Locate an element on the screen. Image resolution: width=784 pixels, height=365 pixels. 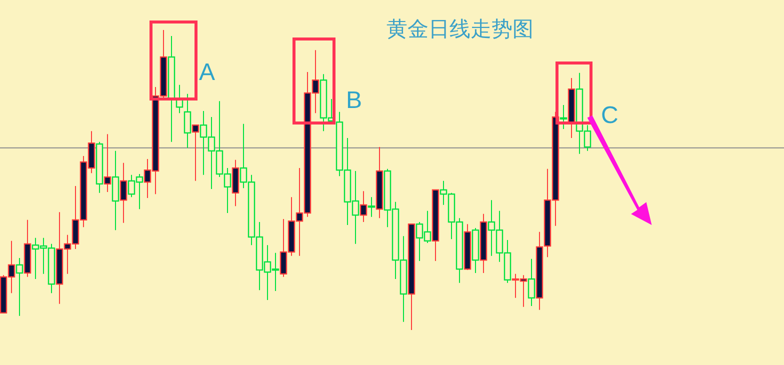
annotation: C is located at coordinates (609, 115).